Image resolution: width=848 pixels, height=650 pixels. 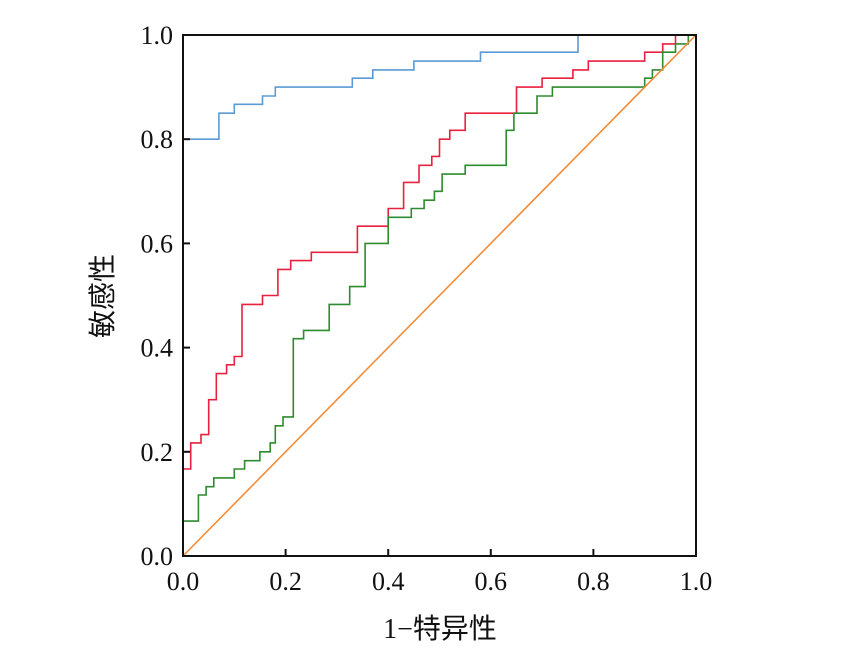 I want to click on x-axis-title: 1−特异性, so click(x=440, y=629).